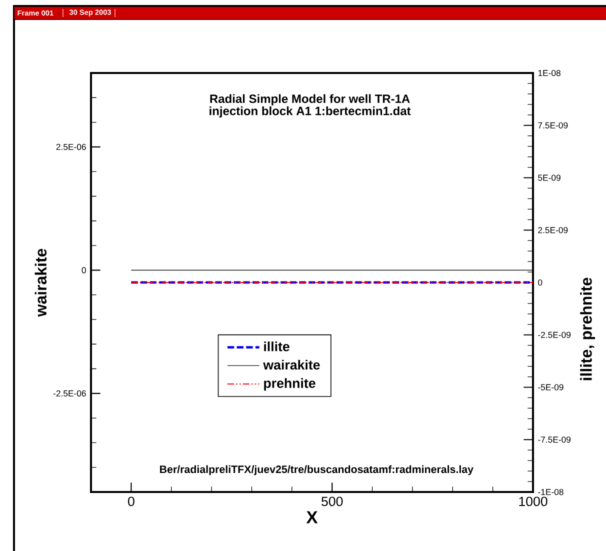 Image resolution: width=606 pixels, height=551 pixels. I want to click on legend-label: wairakite, so click(291, 365).